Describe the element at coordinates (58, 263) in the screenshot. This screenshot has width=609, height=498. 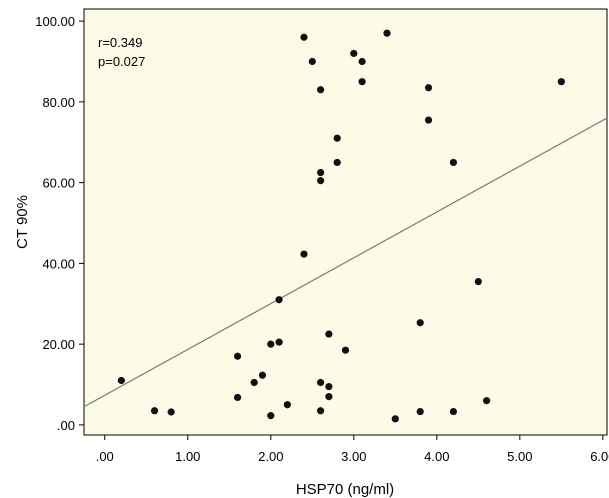
I see `y-tick-label: 40.00` at that location.